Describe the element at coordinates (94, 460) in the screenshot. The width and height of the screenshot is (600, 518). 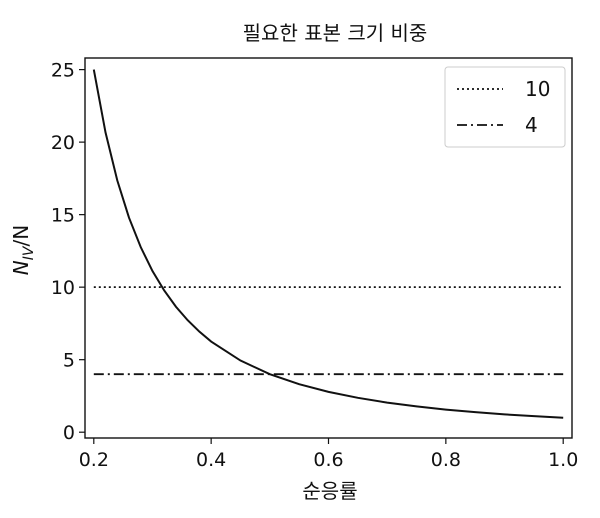
I see `x-tick-label: 0.2` at that location.